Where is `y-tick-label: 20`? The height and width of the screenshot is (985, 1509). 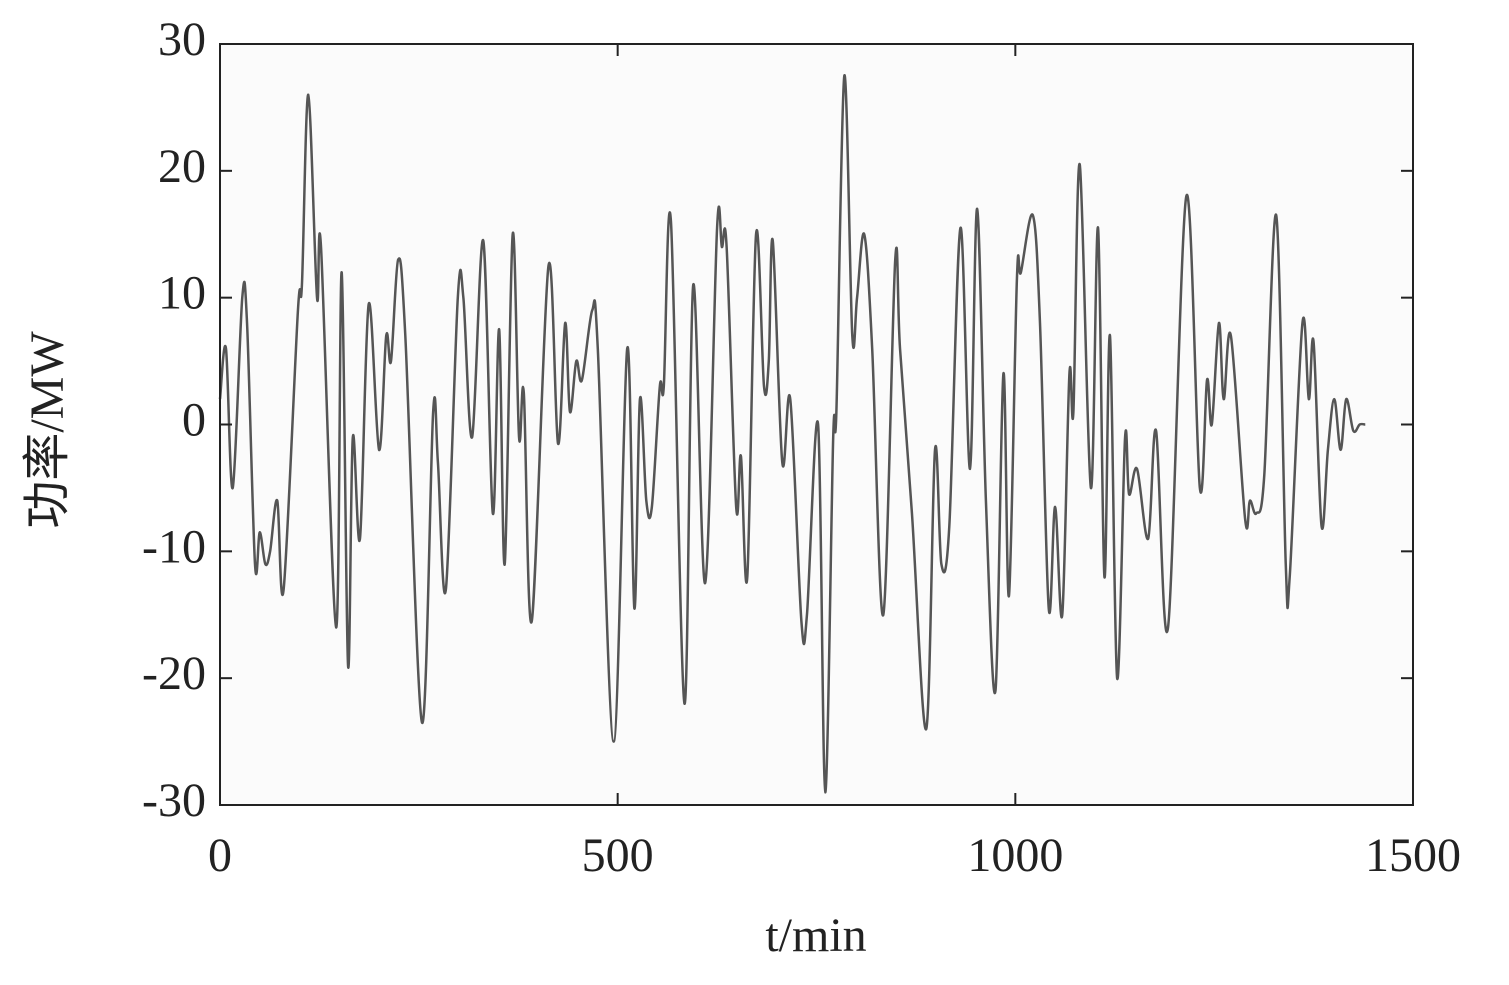
y-tick-label: 20 is located at coordinates (182, 166).